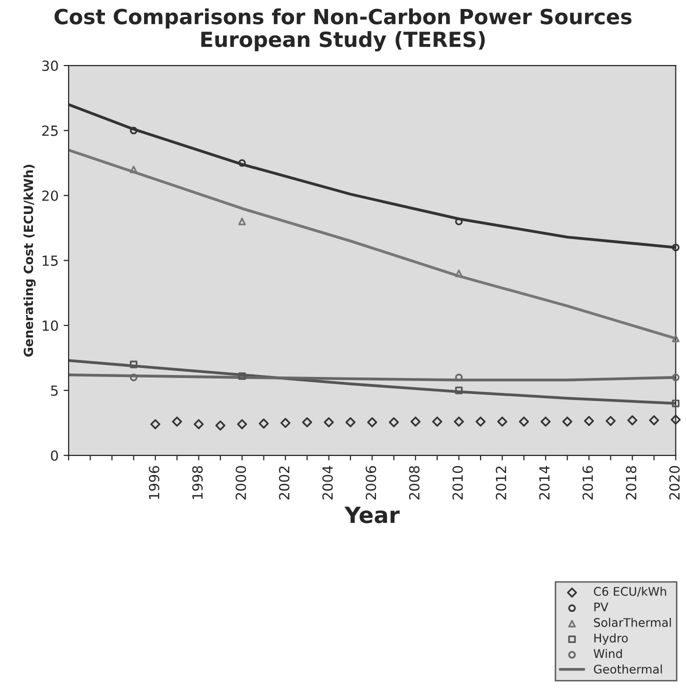 Image resolution: width=686 pixels, height=690 pixels. I want to click on x-tick-label: 1998, so click(197, 482).